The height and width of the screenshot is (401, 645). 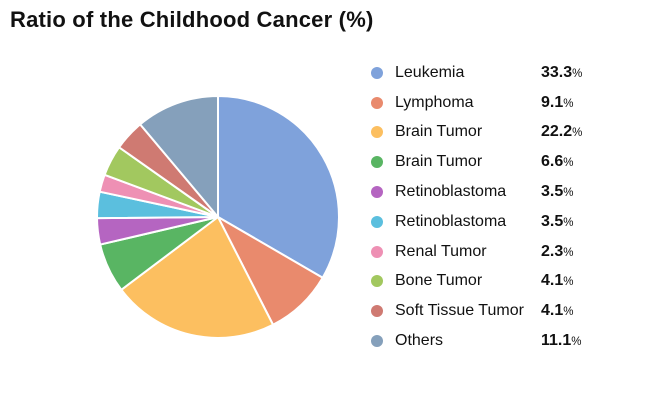 I want to click on legend-item-0-leukemia: Leukemia 33.3%, so click(x=476, y=73).